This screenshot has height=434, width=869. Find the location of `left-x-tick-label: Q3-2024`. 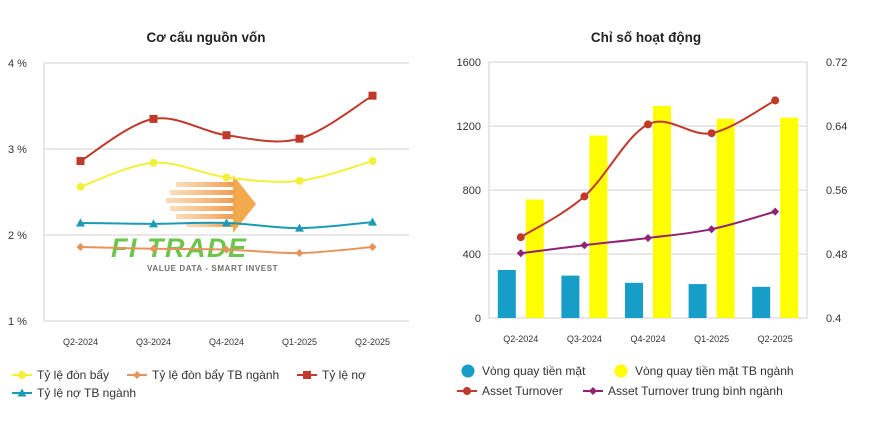

left-x-tick-label: Q3-2024 is located at coordinates (153, 342).